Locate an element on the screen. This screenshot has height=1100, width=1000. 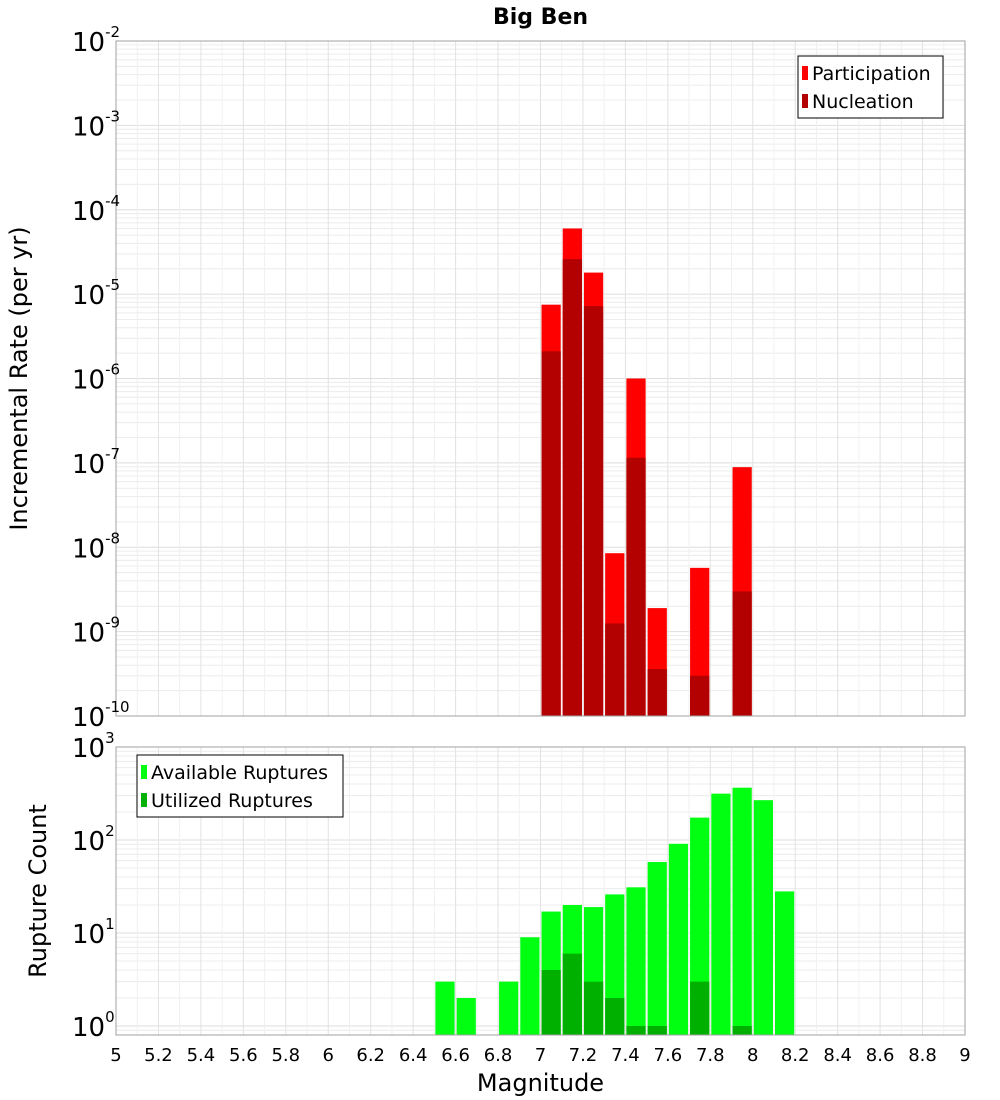
y-tick-label: 10⁻⁶ is located at coordinates (96, 378).